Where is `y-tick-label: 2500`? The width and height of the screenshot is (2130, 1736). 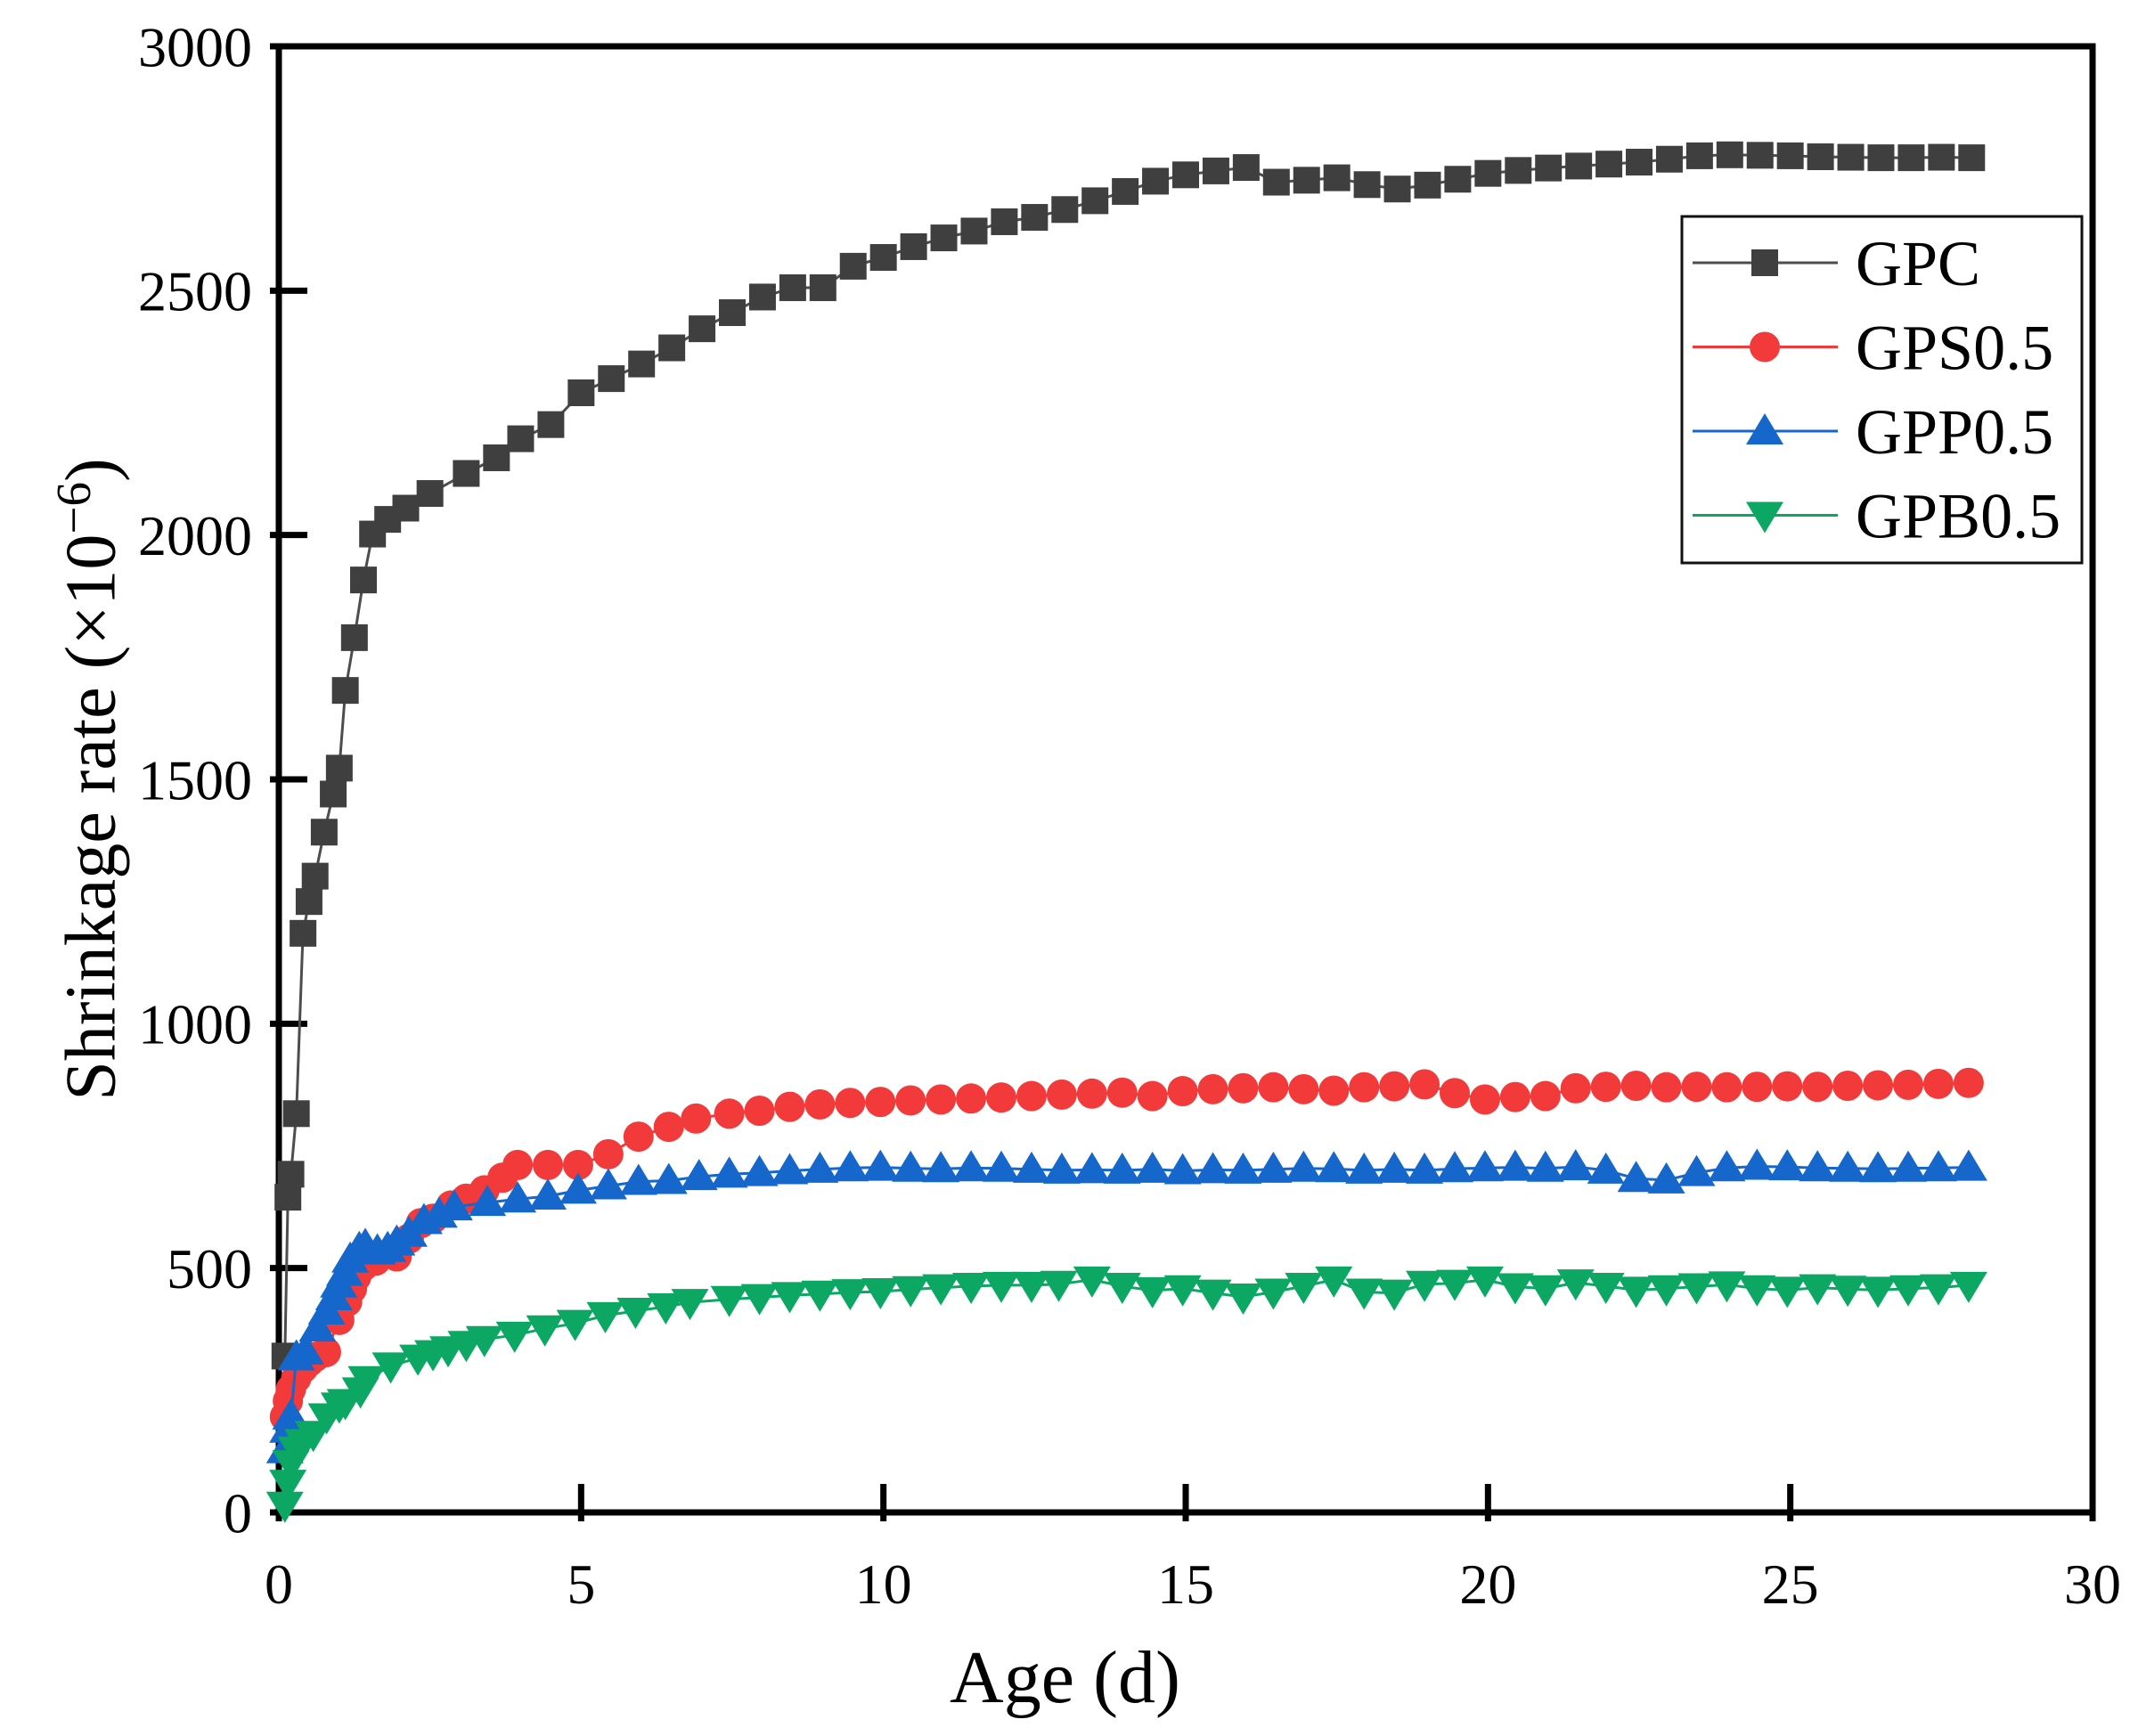 y-tick-label: 2500 is located at coordinates (195, 292).